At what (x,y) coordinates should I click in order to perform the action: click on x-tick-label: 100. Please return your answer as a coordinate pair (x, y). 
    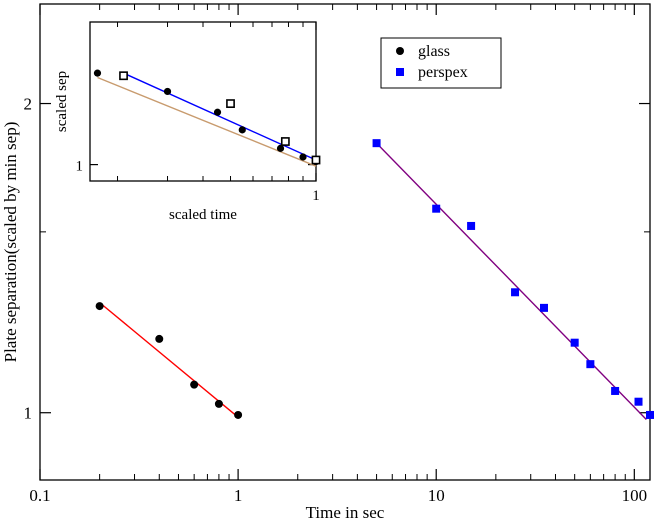
    Looking at the image, I should click on (635, 495).